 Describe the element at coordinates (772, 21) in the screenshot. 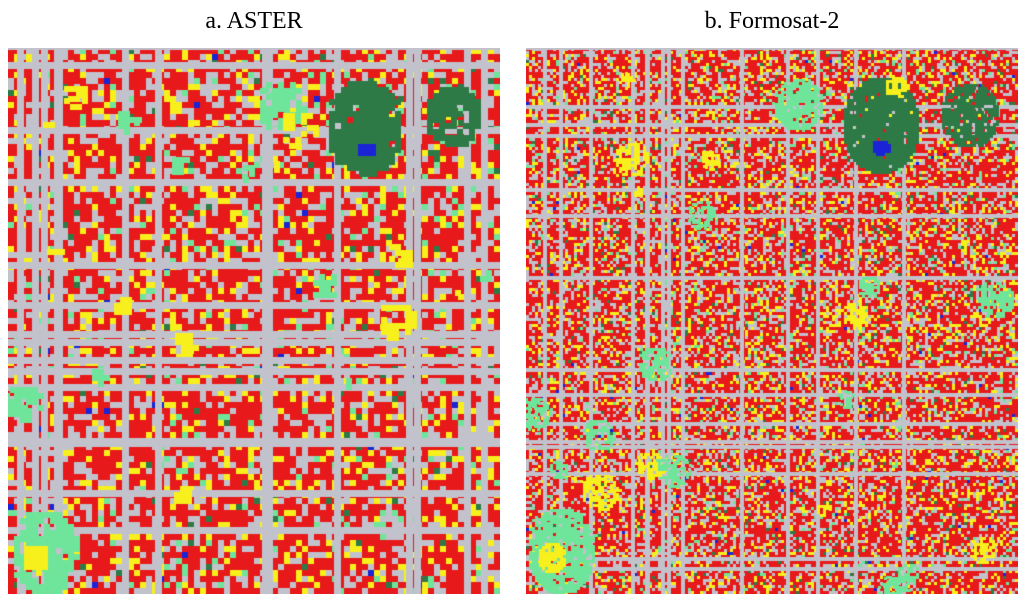

I see `caption-formosat: b. Formosat-2` at that location.